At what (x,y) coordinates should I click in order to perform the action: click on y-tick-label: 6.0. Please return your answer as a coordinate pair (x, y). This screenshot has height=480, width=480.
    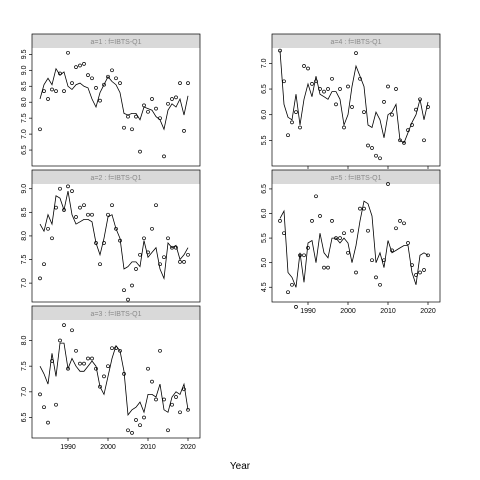
    Looking at the image, I should click on (264, 214).